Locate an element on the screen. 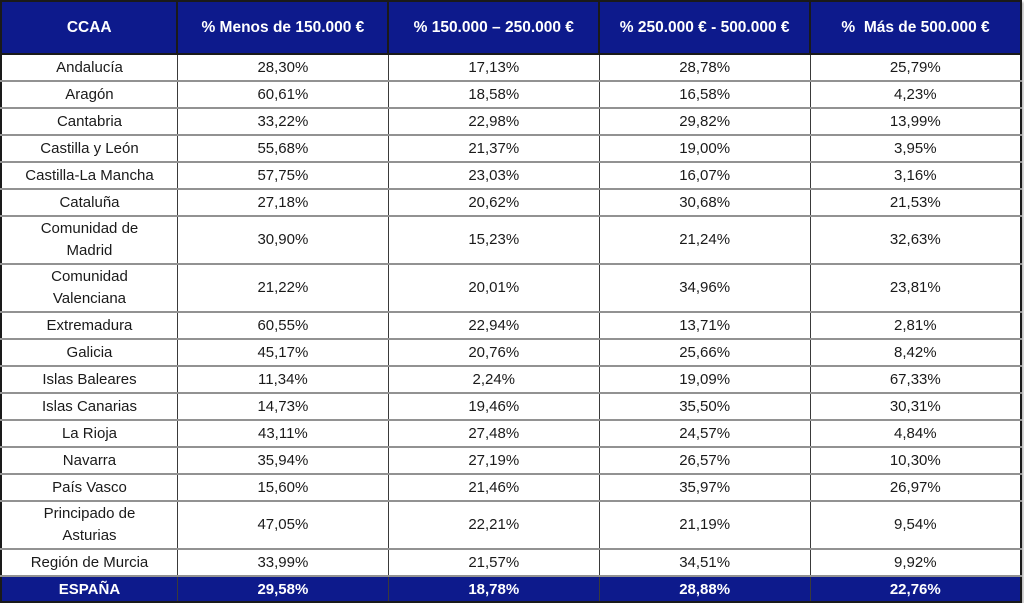 This screenshot has height=603, width=1024. value-cell: 26,97% is located at coordinates (915, 487).